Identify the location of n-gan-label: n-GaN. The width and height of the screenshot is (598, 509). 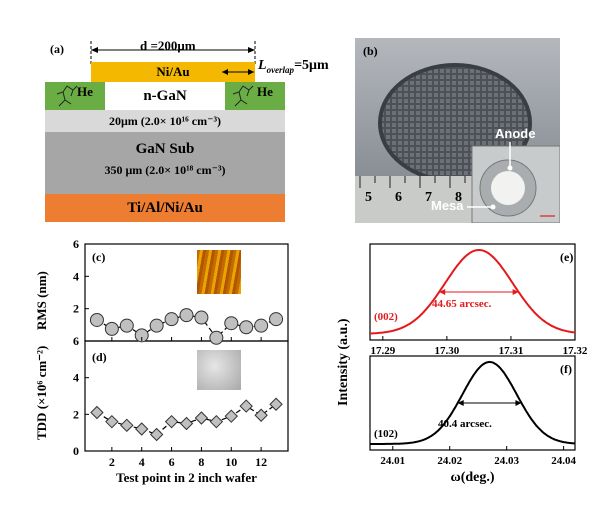
(165, 96).